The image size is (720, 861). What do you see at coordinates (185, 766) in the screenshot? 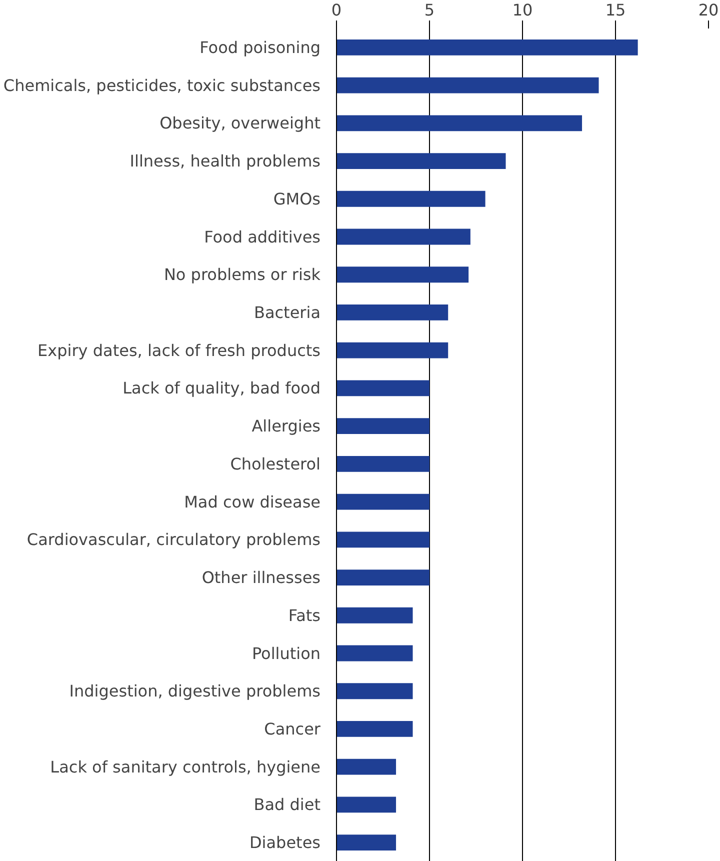
I see `y-tick-label: Lack of sanitary controls, hygiene` at bounding box center [185, 766].